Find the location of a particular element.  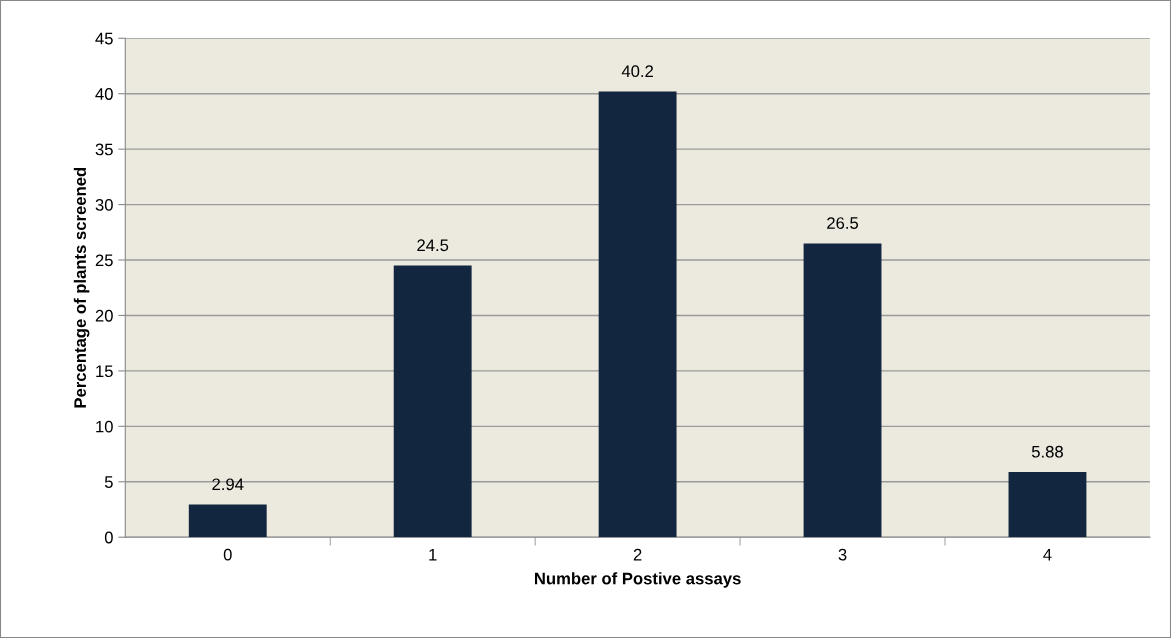

y-tick-label: 5 is located at coordinates (108, 482).